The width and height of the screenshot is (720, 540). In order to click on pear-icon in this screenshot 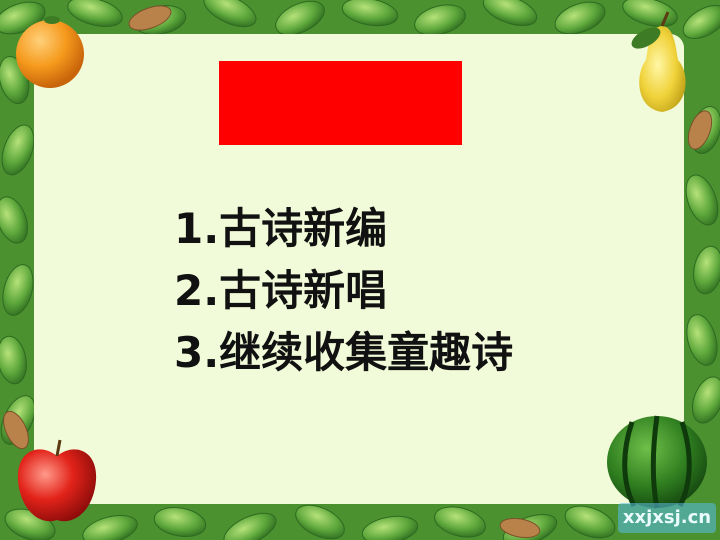, I will do `click(658, 61)`.